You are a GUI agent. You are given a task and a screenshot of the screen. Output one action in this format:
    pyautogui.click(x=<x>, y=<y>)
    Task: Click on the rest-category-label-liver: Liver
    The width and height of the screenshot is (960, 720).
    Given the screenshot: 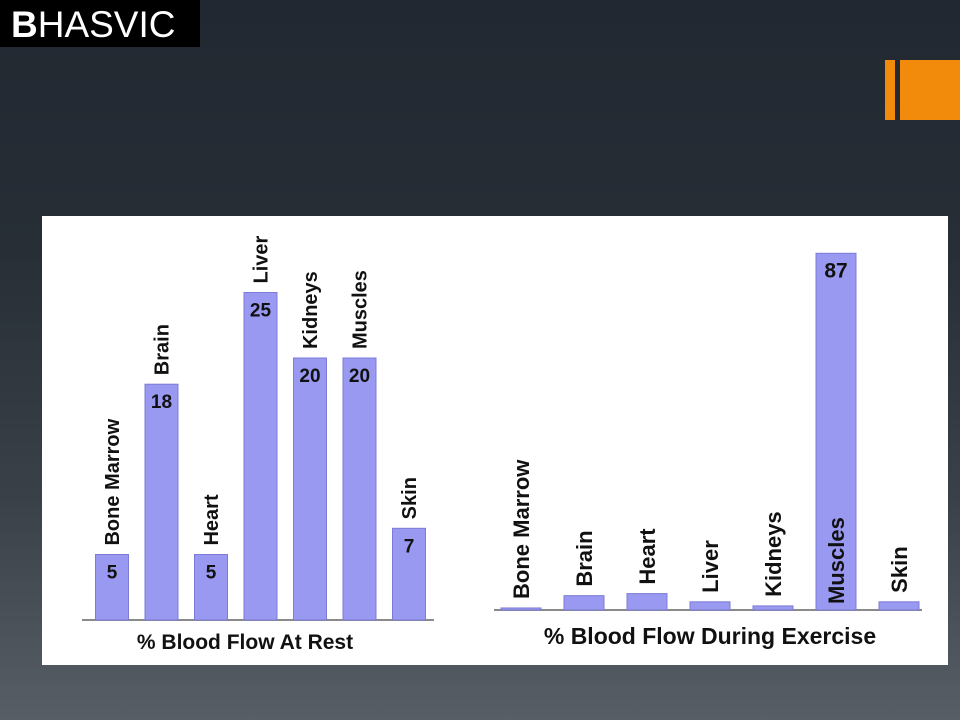 What is the action you would take?
    pyautogui.click(x=262, y=259)
    